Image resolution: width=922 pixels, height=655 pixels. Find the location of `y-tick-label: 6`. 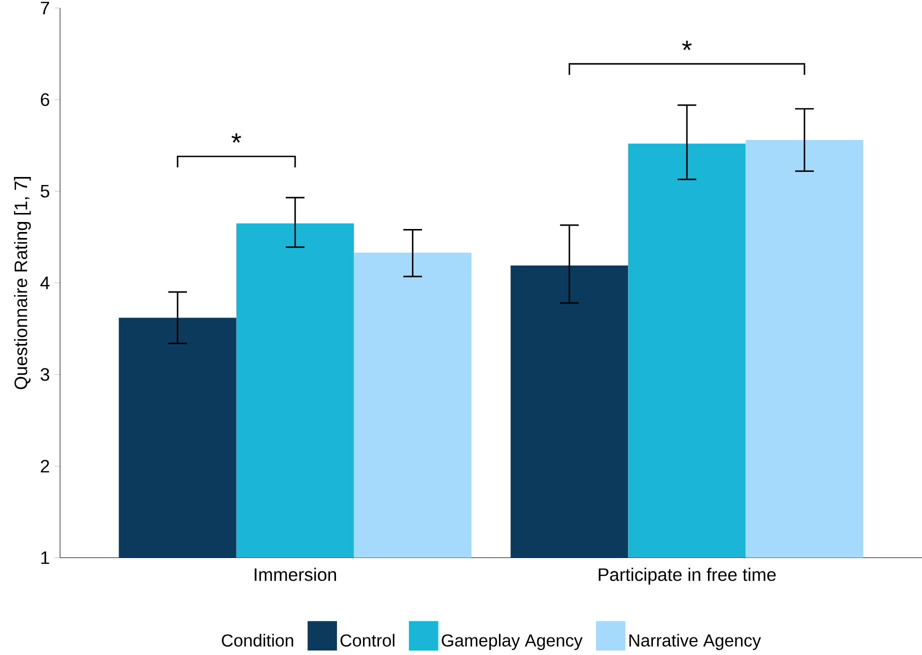

y-tick-label: 6 is located at coordinates (45, 99).